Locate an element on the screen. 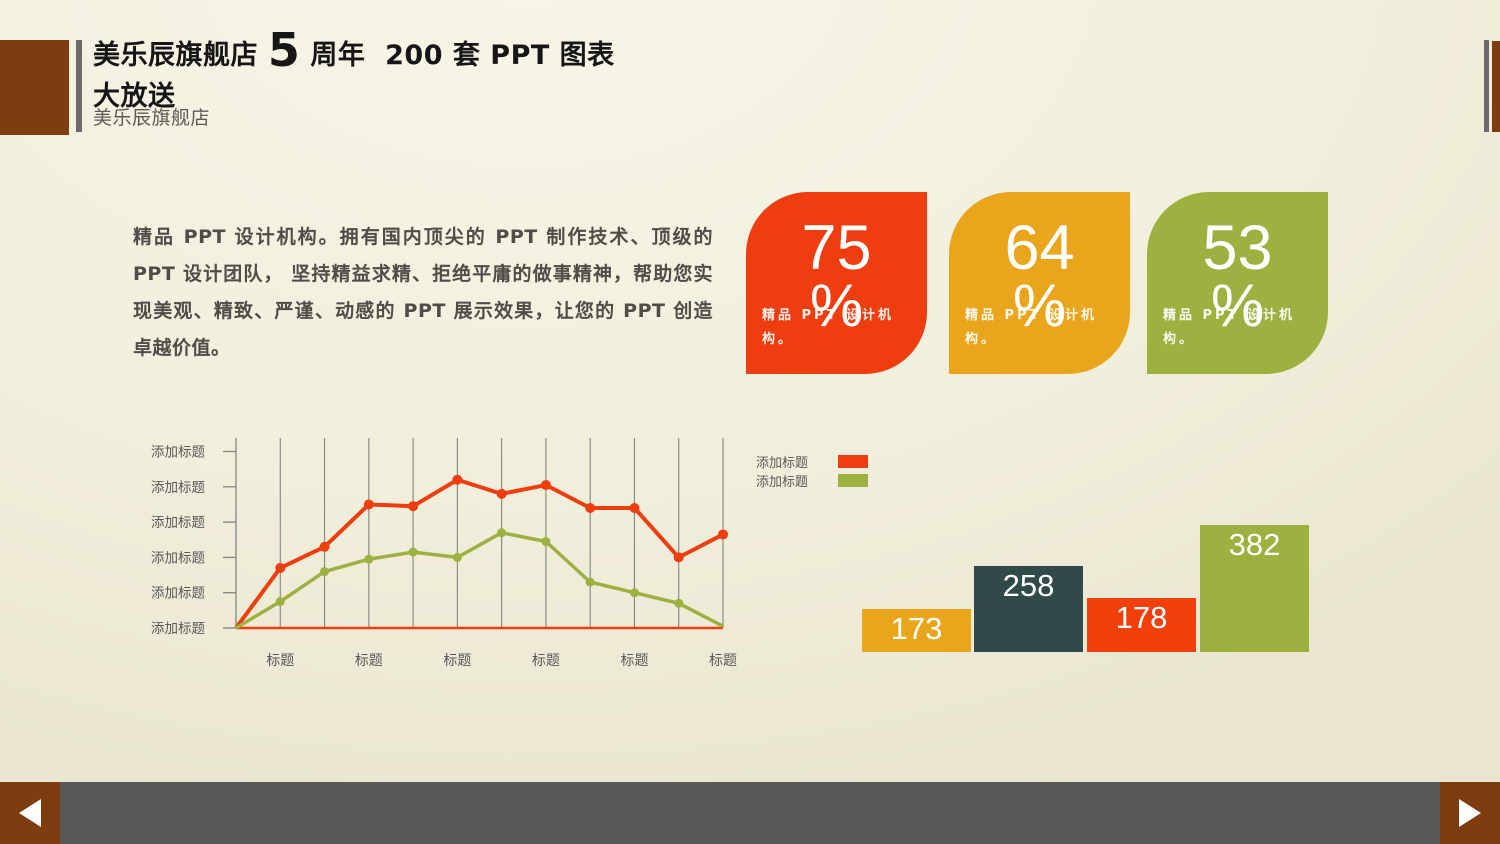 The width and height of the screenshot is (1500, 844). stat-badge-green: 53 精品 PPT 设计机构。 % is located at coordinates (1237, 283).